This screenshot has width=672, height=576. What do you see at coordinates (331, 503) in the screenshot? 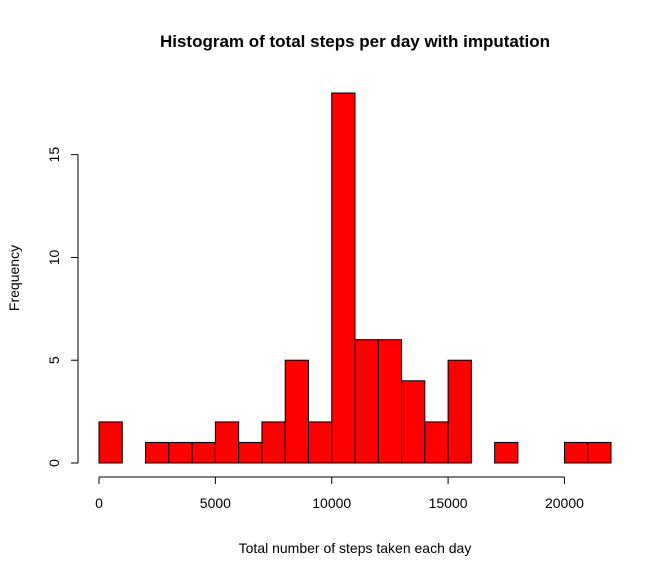
I see `x-tick-label: 10000` at bounding box center [331, 503].